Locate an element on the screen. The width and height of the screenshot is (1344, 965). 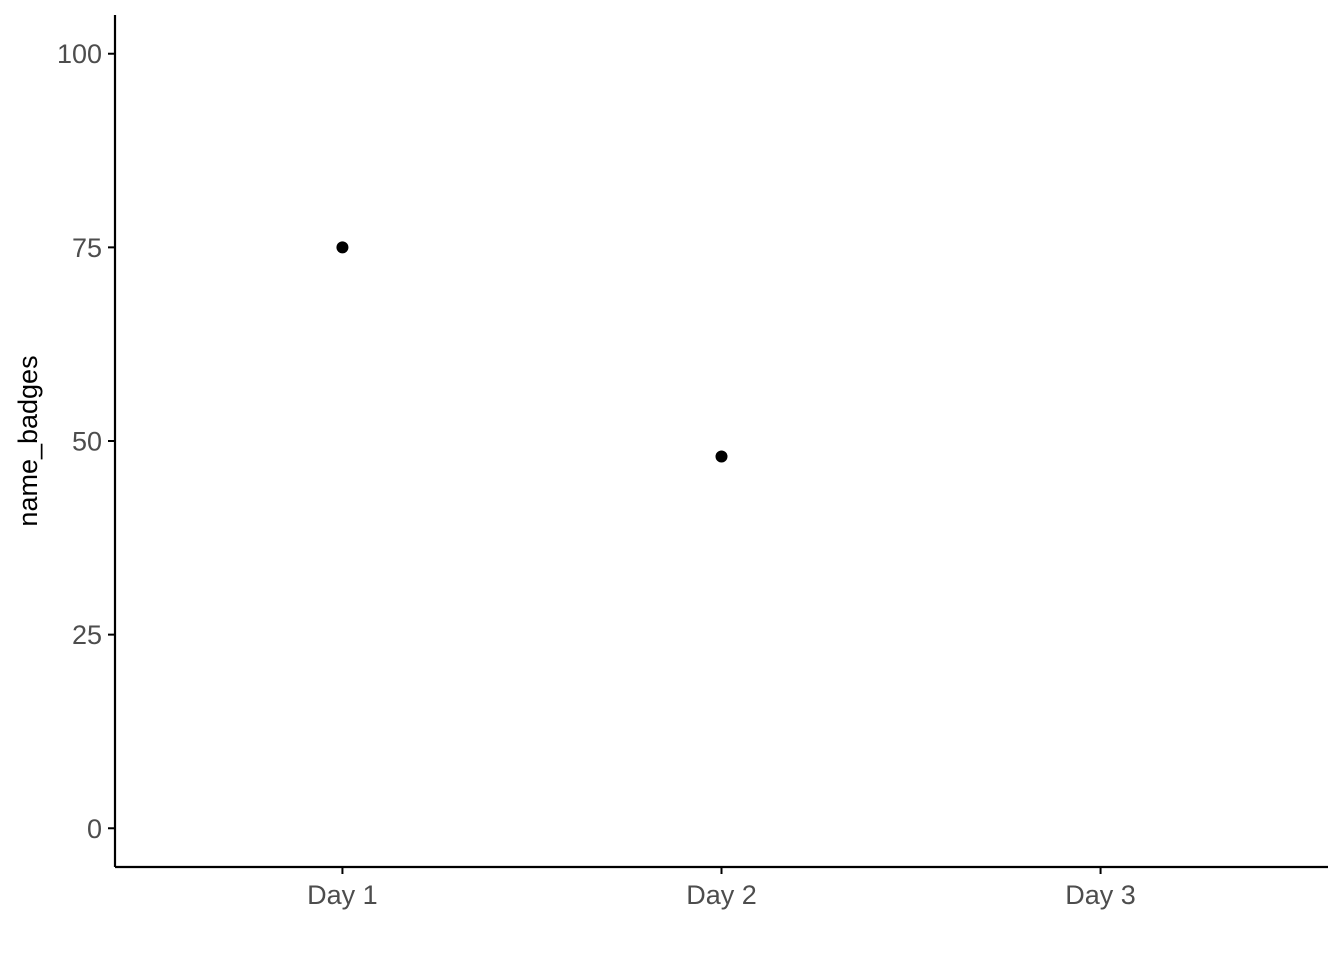
x-tick-label: Day 1 is located at coordinates (342, 895).